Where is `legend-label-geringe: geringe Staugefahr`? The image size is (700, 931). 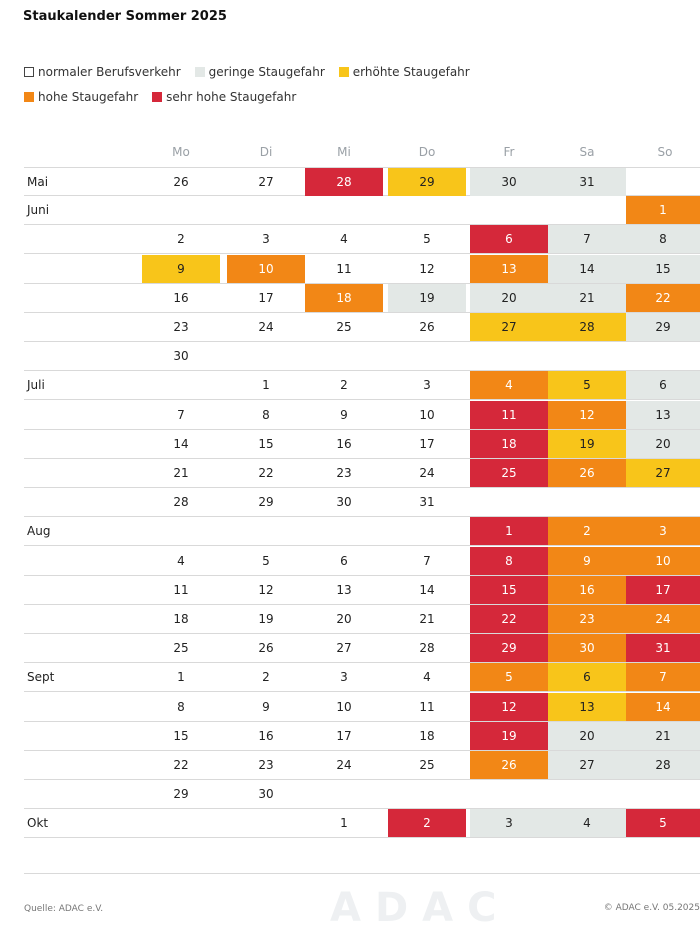
legend-label-geringe: geringe Staugefahr is located at coordinates (266, 72).